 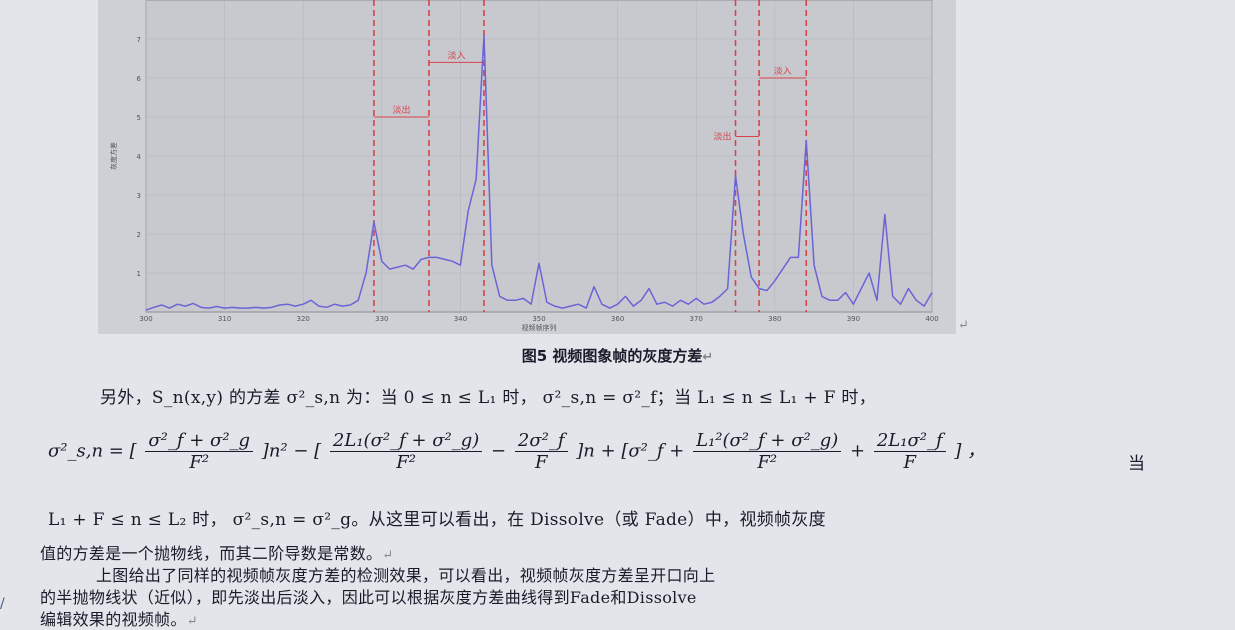 I want to click on x-tick-label: 350, so click(x=538, y=319).